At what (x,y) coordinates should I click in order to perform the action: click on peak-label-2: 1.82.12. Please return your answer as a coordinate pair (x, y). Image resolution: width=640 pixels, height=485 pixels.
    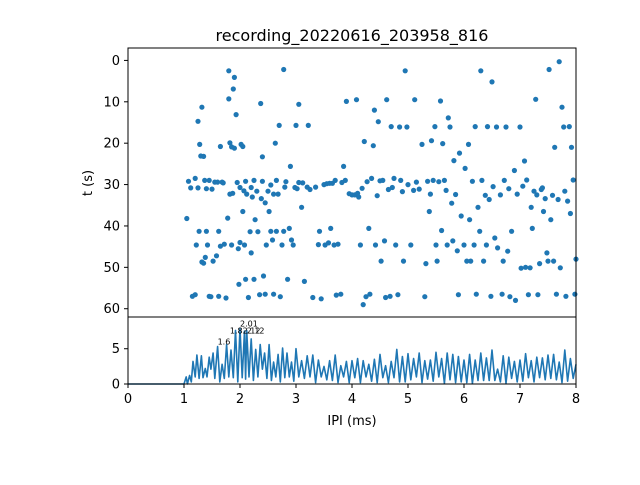
    Looking at the image, I should click on (245, 330).